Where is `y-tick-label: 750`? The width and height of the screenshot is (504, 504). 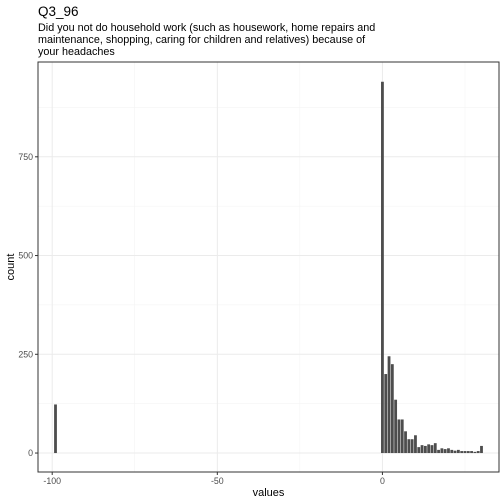 y-tick-label: 750 is located at coordinates (25, 157).